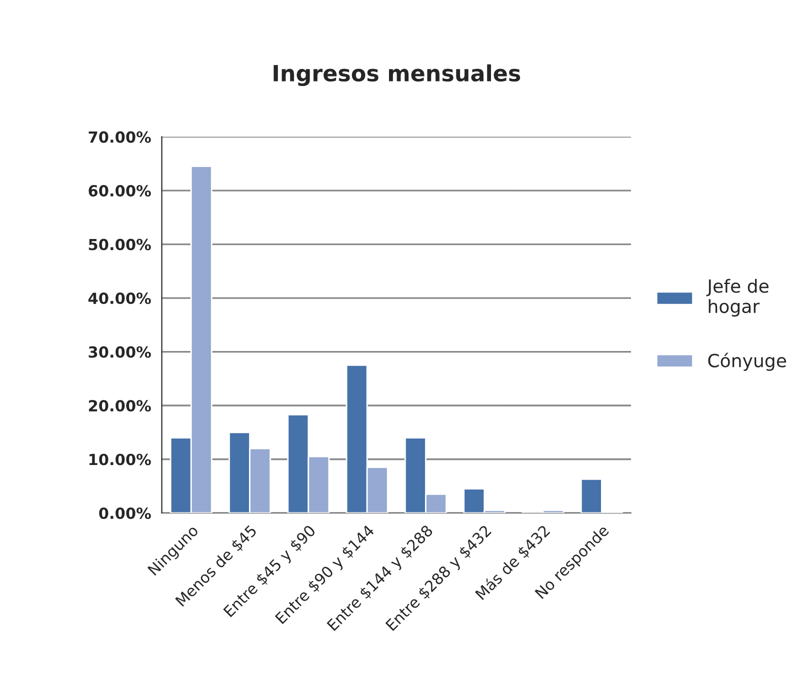 This screenshot has height=684, width=809. Describe the element at coordinates (737, 297) in the screenshot. I see `legend-label: Jefe de hogar` at that location.